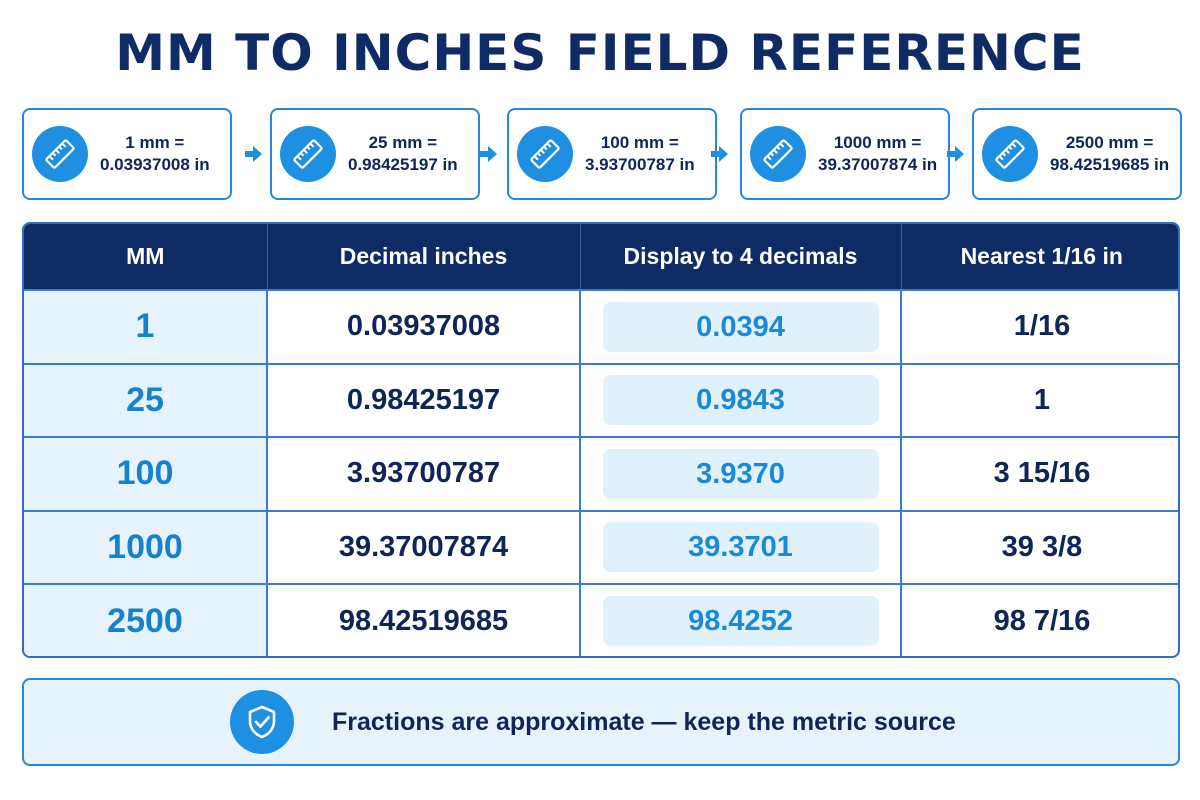  Describe the element at coordinates (146, 257) in the screenshot. I see `column-header-mm: MM` at that location.